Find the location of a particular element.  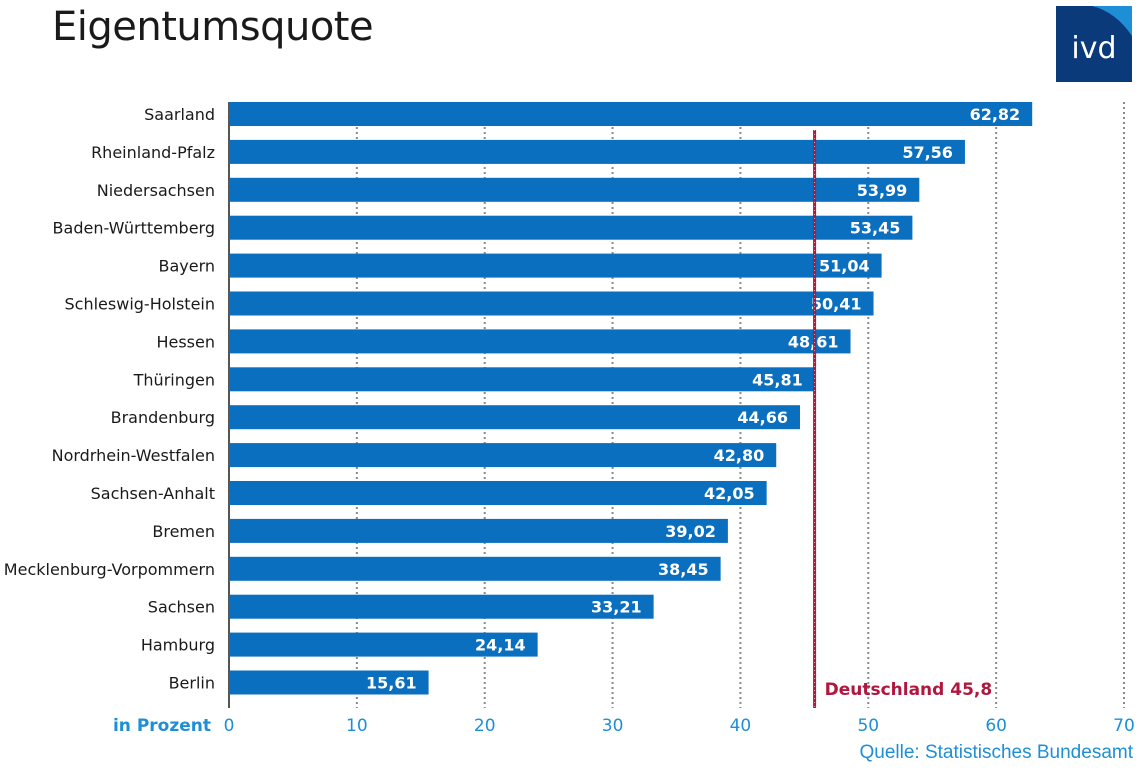

category-label-12: Mecklenburg-Vorpommern is located at coordinates (109, 569).